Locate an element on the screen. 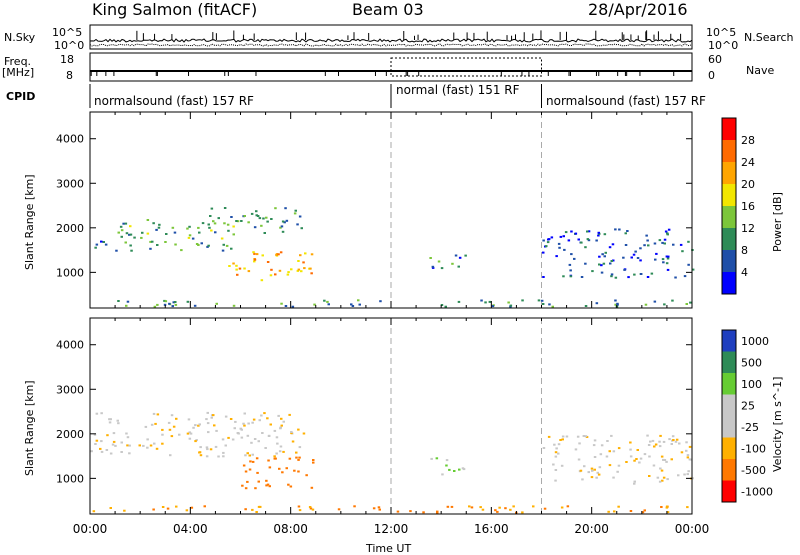 The image size is (800, 555). x-tick-label: 20:00 is located at coordinates (591, 529).